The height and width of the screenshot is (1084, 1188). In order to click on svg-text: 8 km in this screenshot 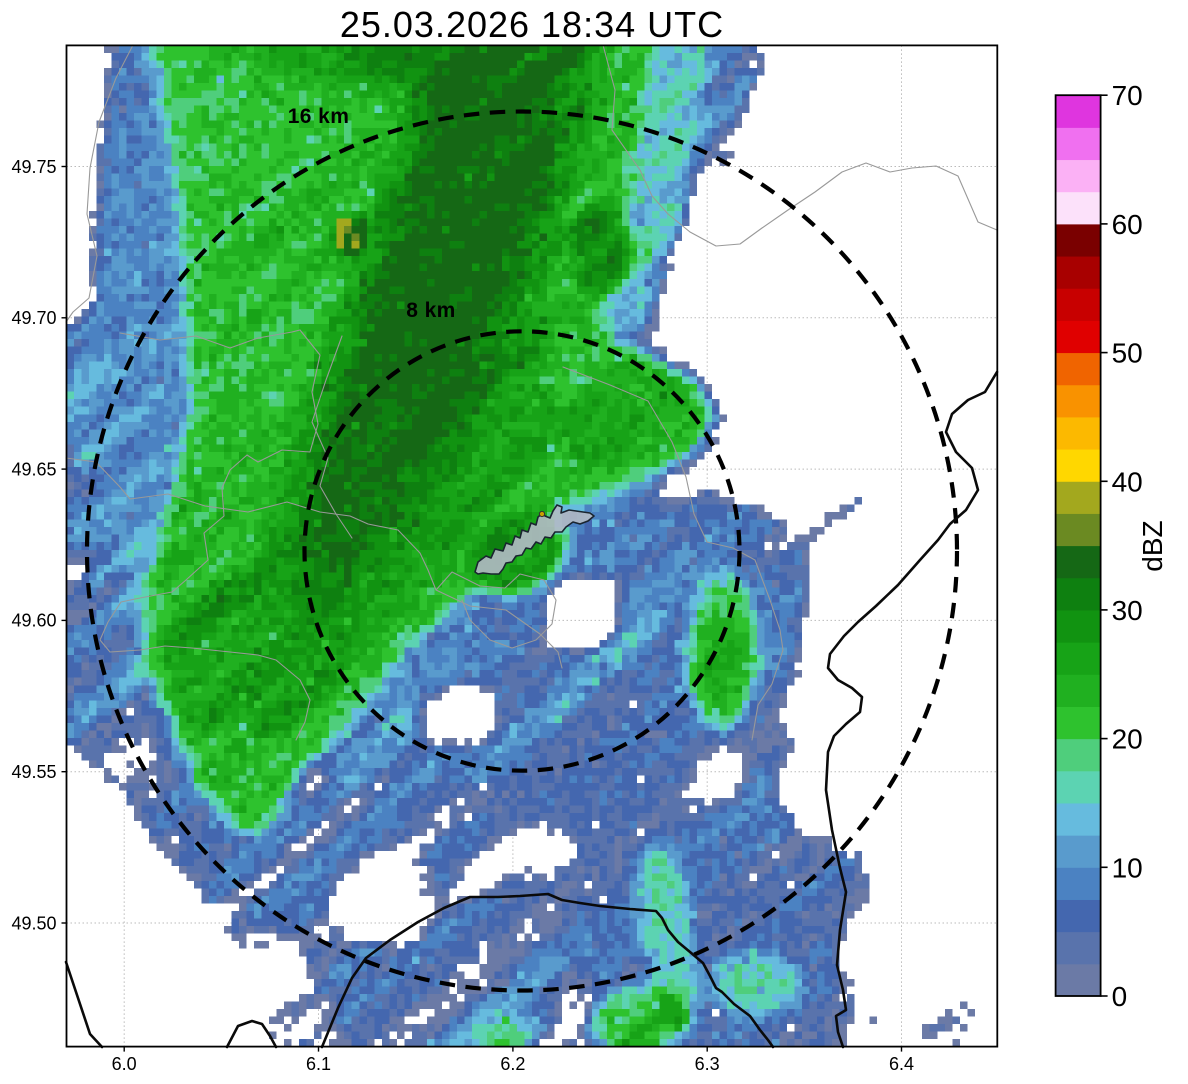, I will do `click(430, 310)`.